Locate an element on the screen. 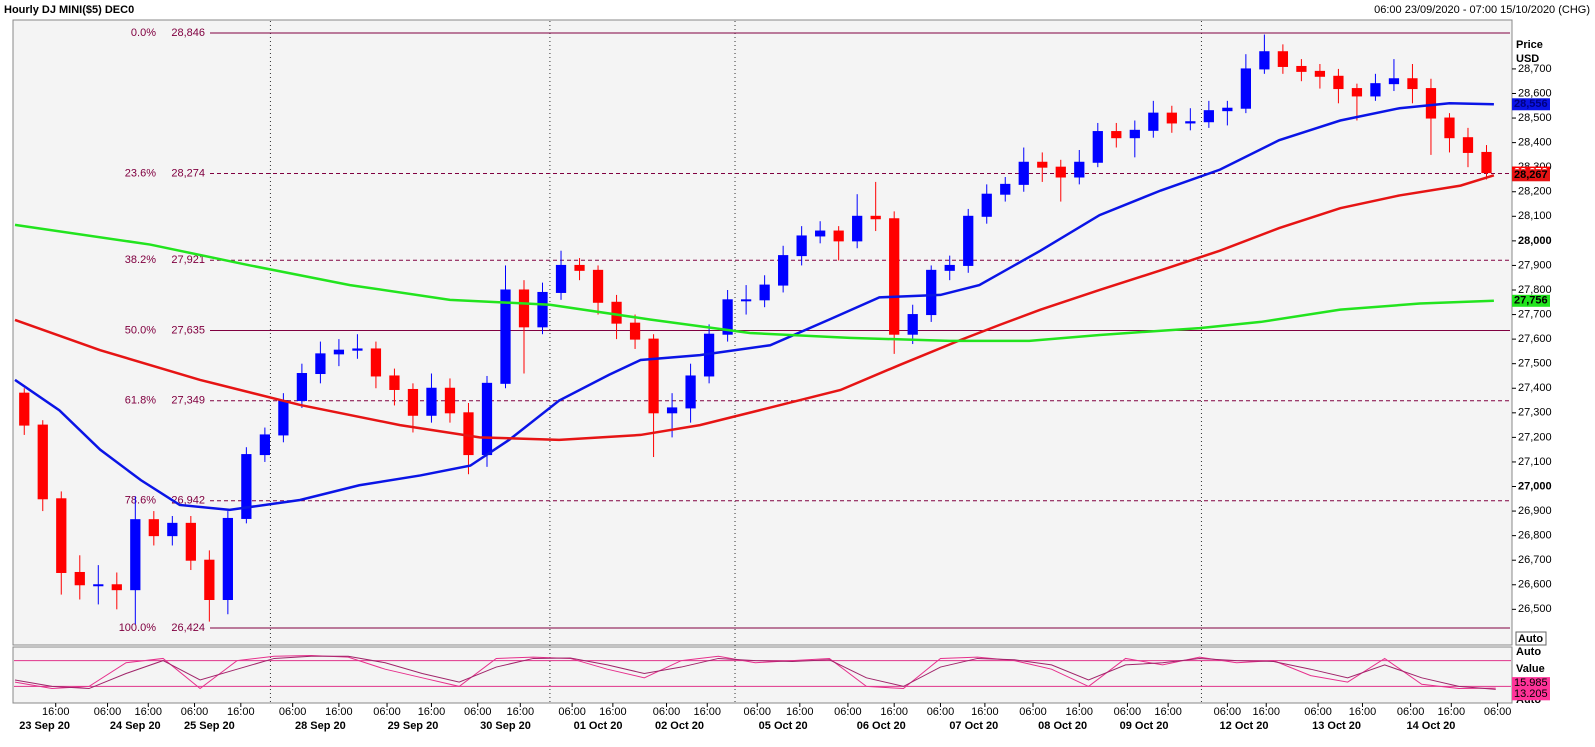  y-tick-label: 27,900 is located at coordinates (1535, 265).